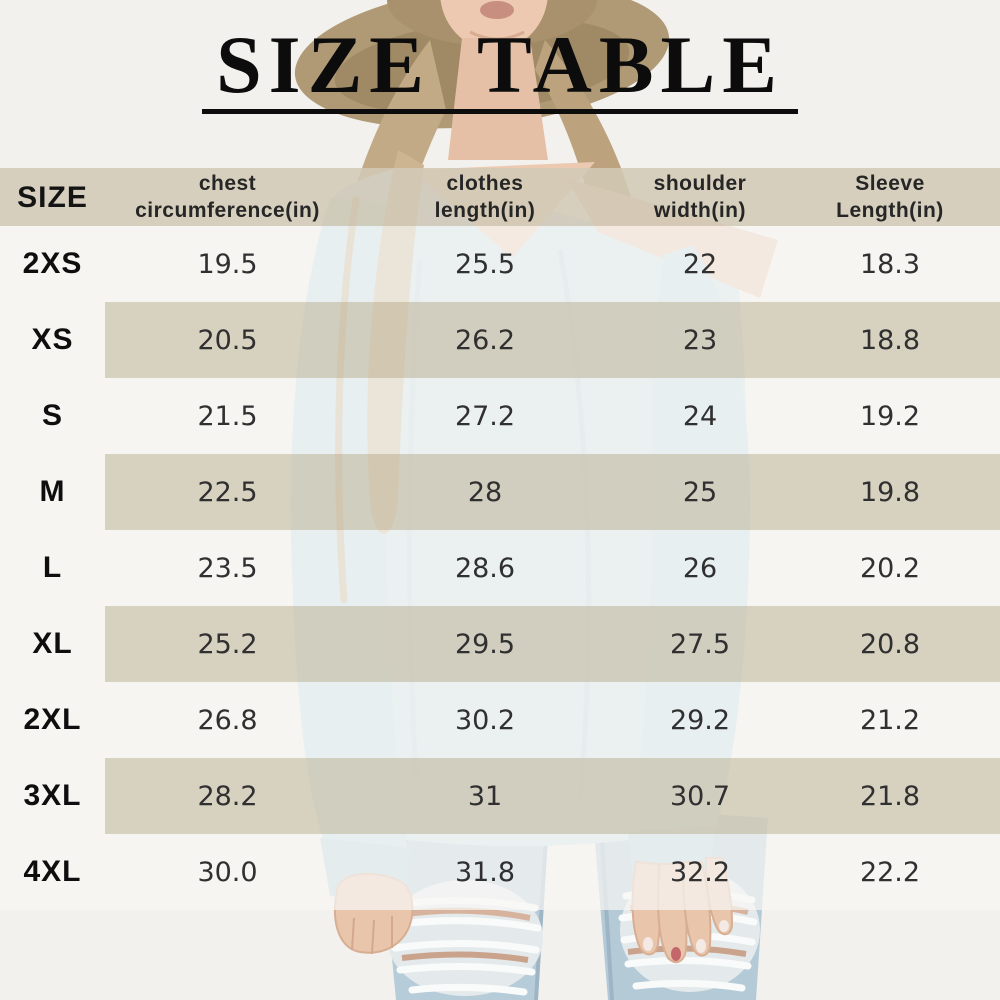  Describe the element at coordinates (52, 416) in the screenshot. I see `size-cell: S` at that location.